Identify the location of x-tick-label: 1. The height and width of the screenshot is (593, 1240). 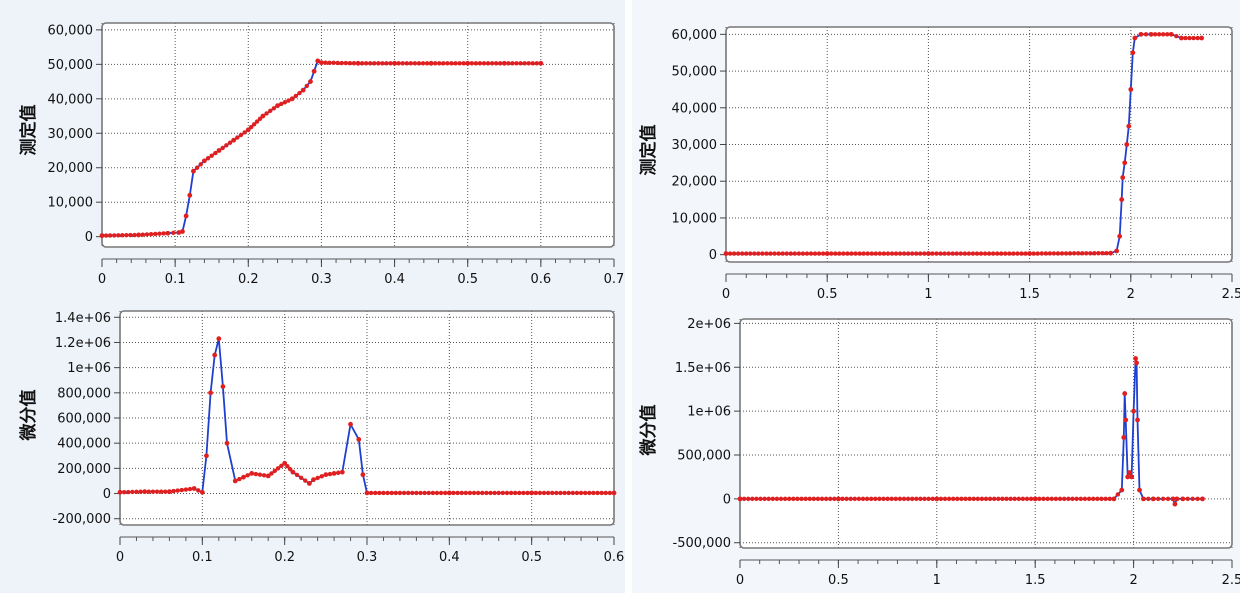
(937, 580).